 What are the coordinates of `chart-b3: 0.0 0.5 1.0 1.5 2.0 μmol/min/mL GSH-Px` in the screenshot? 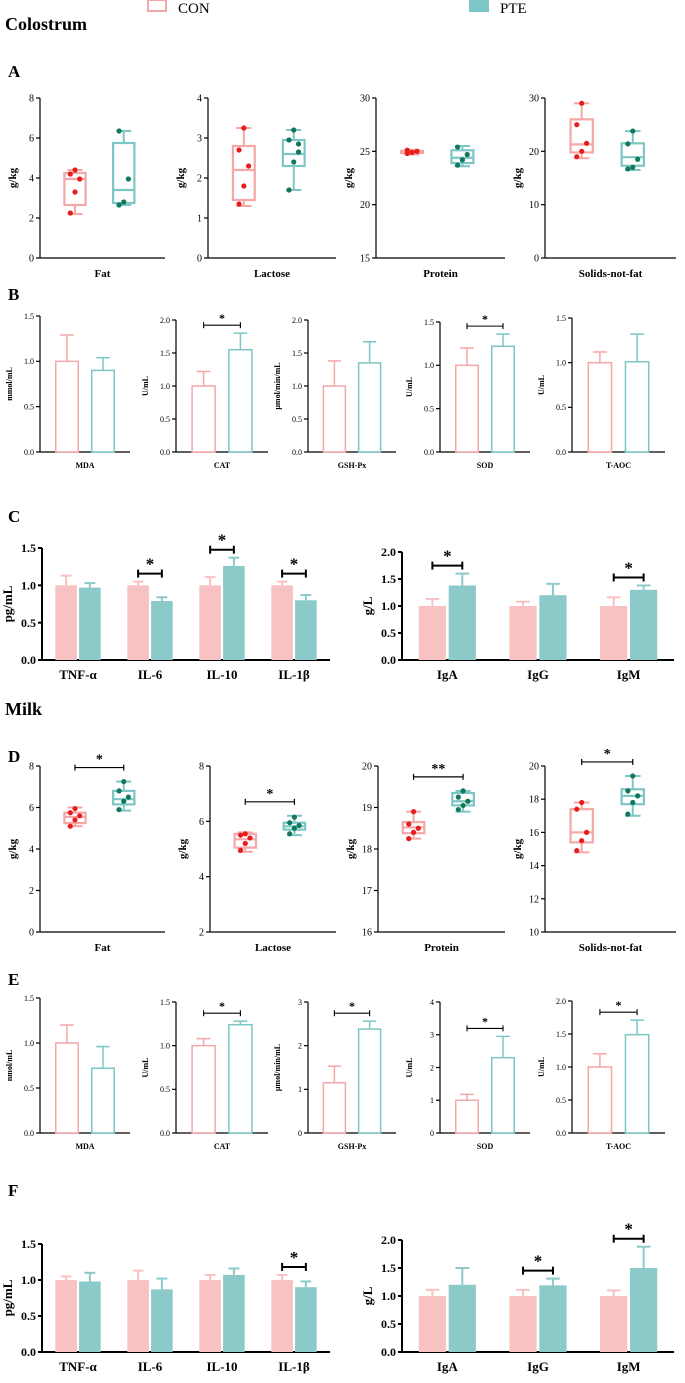 It's located at (334, 393).